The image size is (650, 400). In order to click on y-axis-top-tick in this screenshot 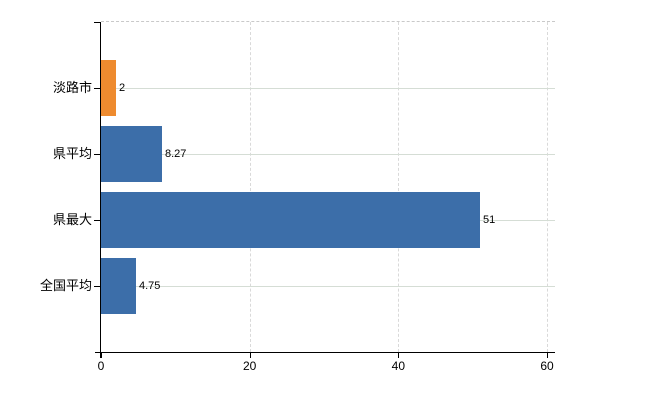, I will do `click(97, 22)`.